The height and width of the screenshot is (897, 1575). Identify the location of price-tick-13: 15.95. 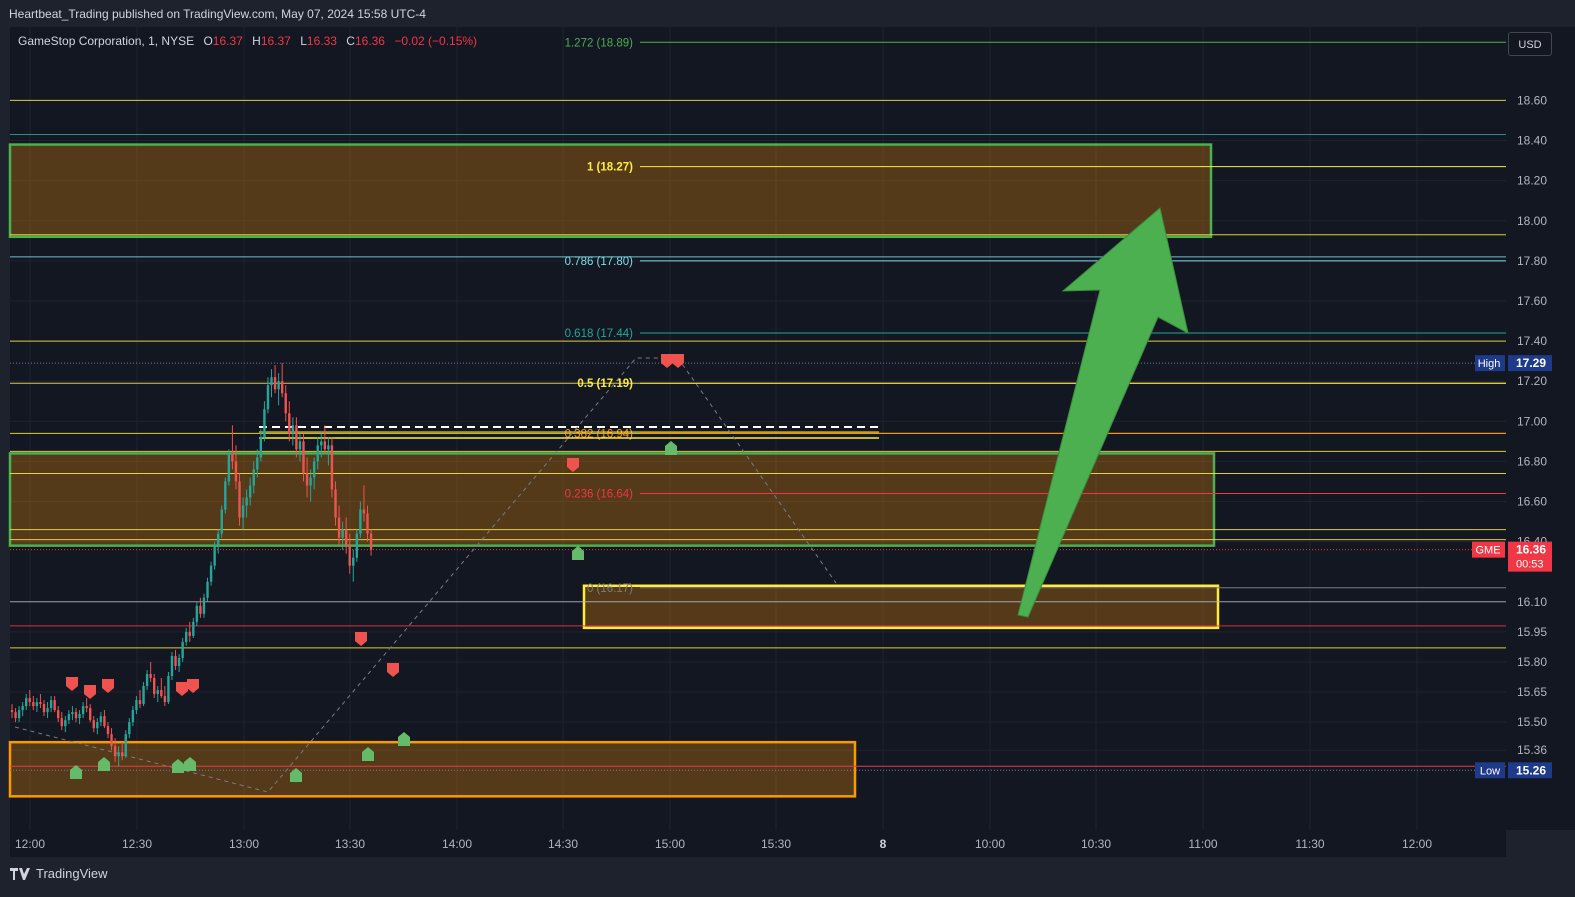
(1532, 632).